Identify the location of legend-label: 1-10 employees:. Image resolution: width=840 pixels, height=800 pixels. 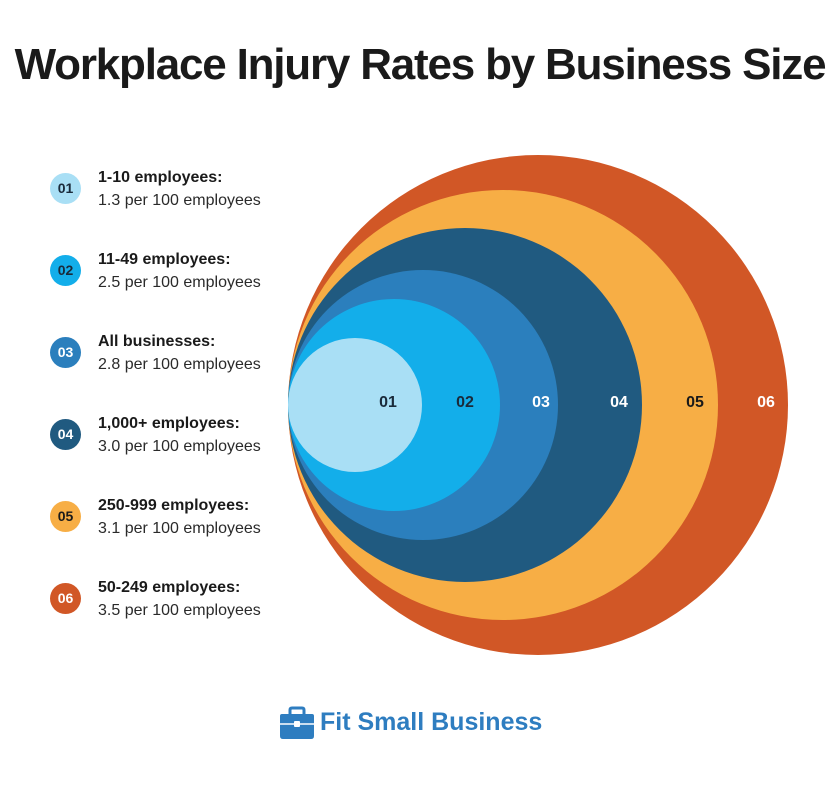
(160, 177).